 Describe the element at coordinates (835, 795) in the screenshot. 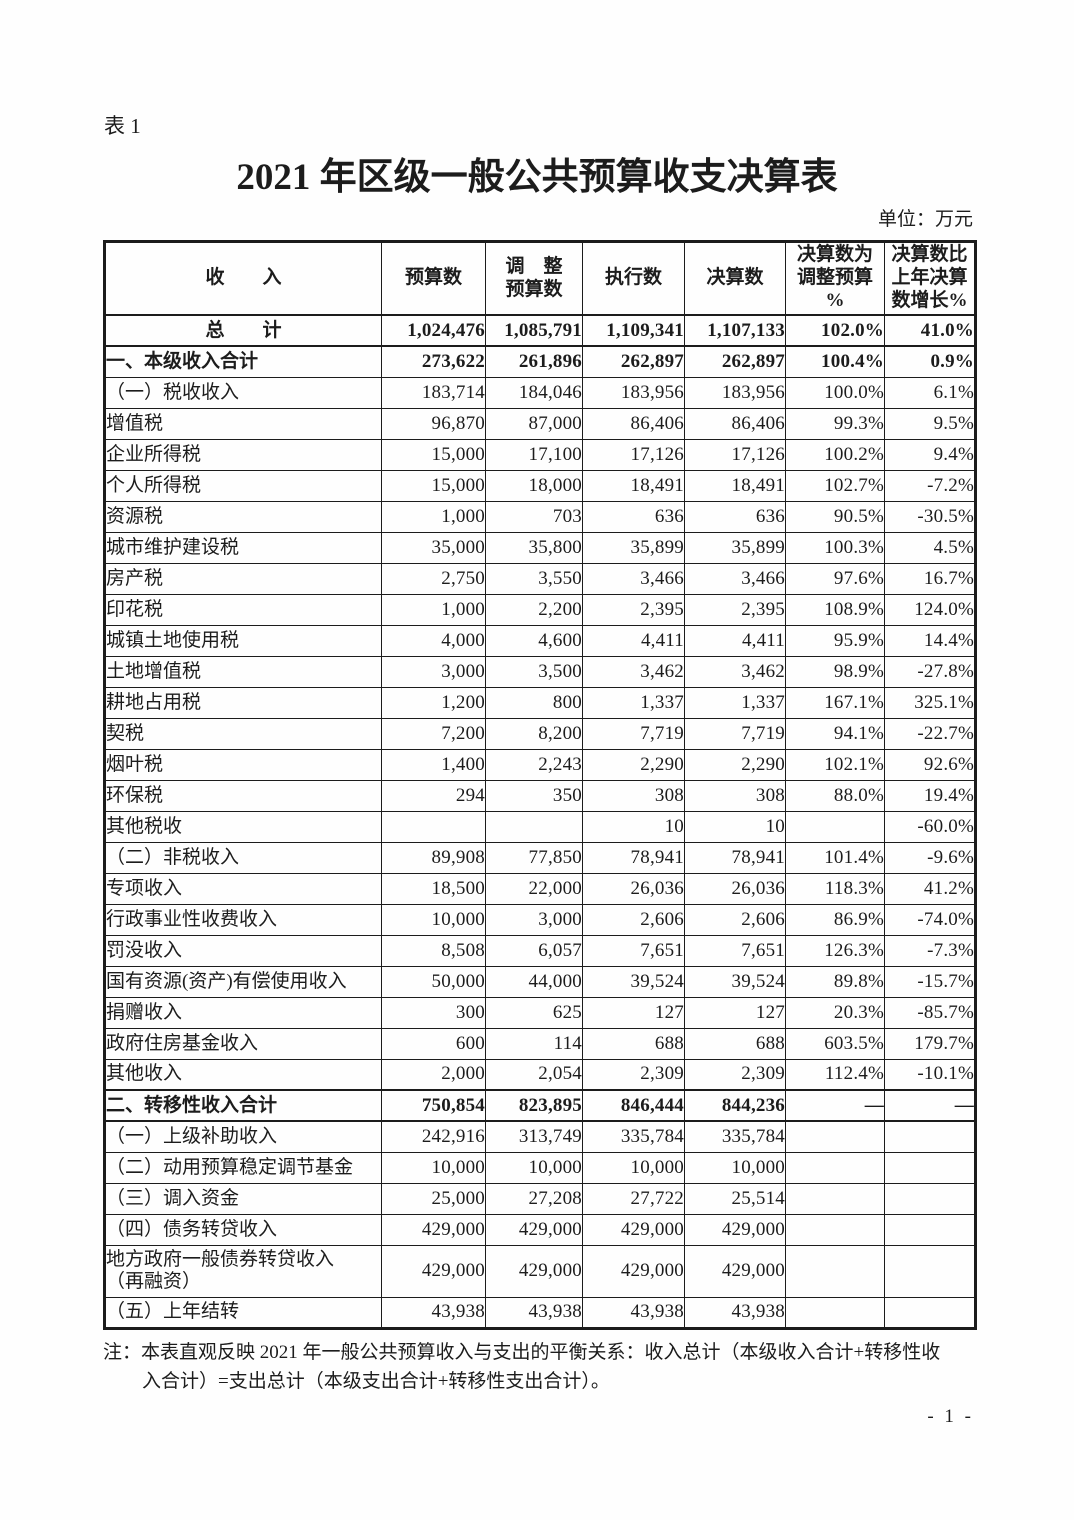

I see `row-value: 88.0%` at that location.